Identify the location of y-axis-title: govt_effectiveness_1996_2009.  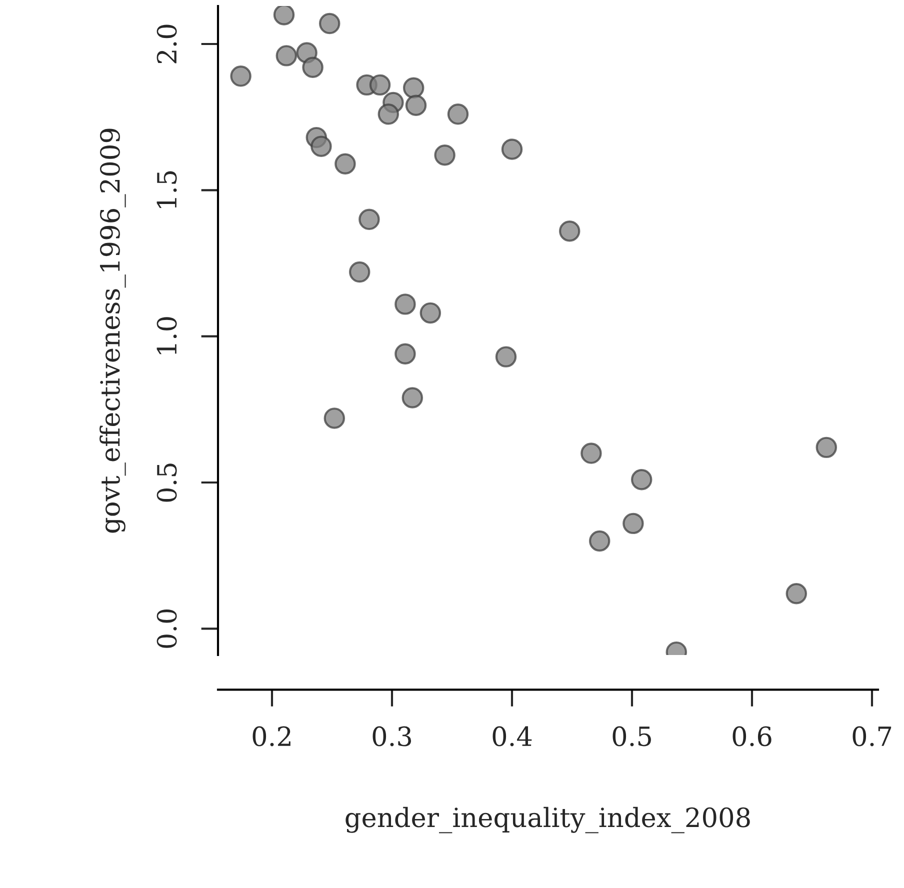
(113, 330).